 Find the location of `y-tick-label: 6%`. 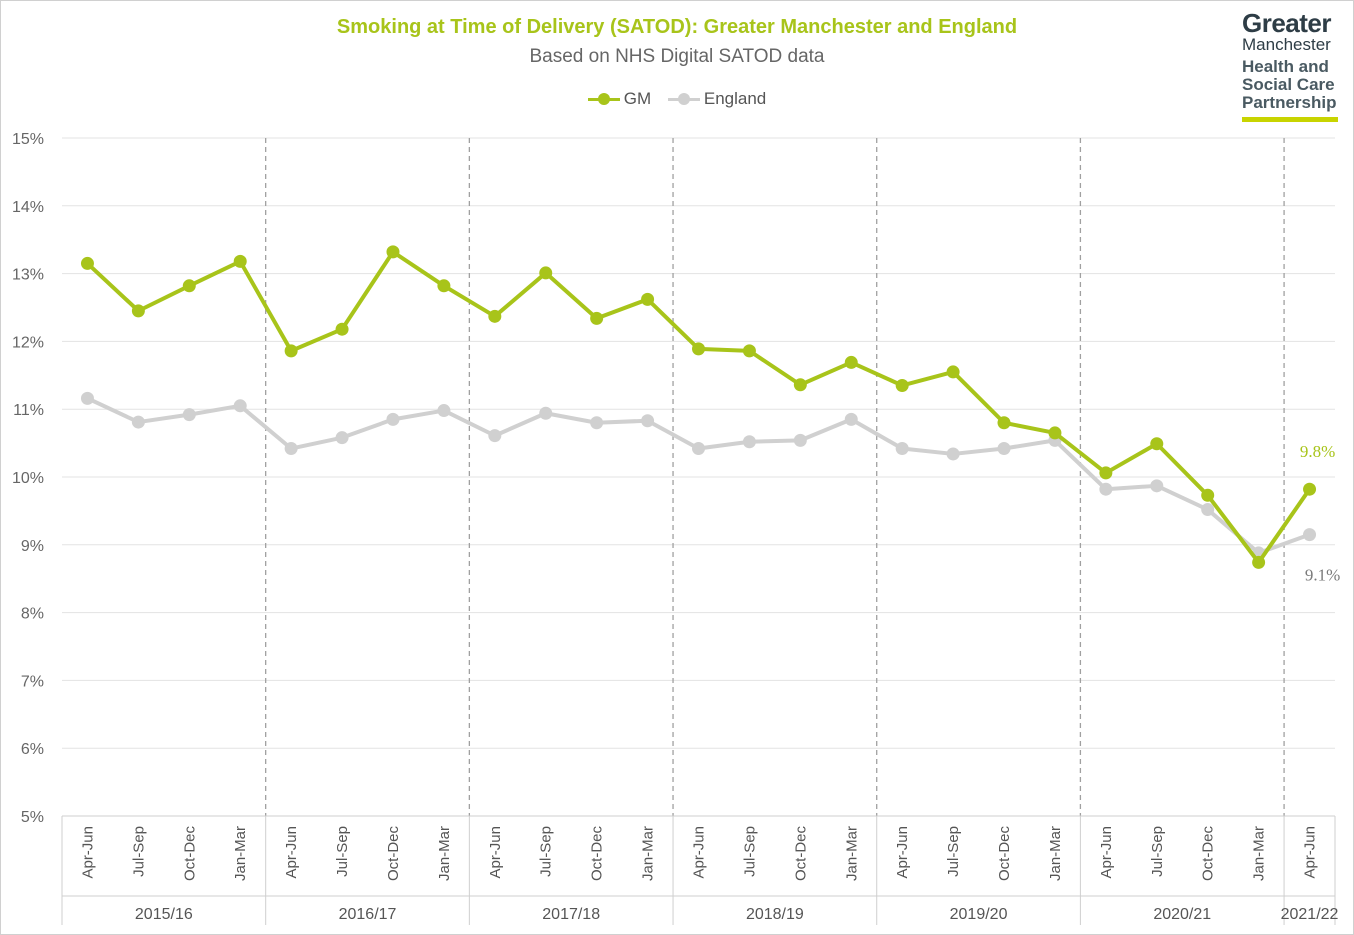

y-tick-label: 6% is located at coordinates (32, 749).